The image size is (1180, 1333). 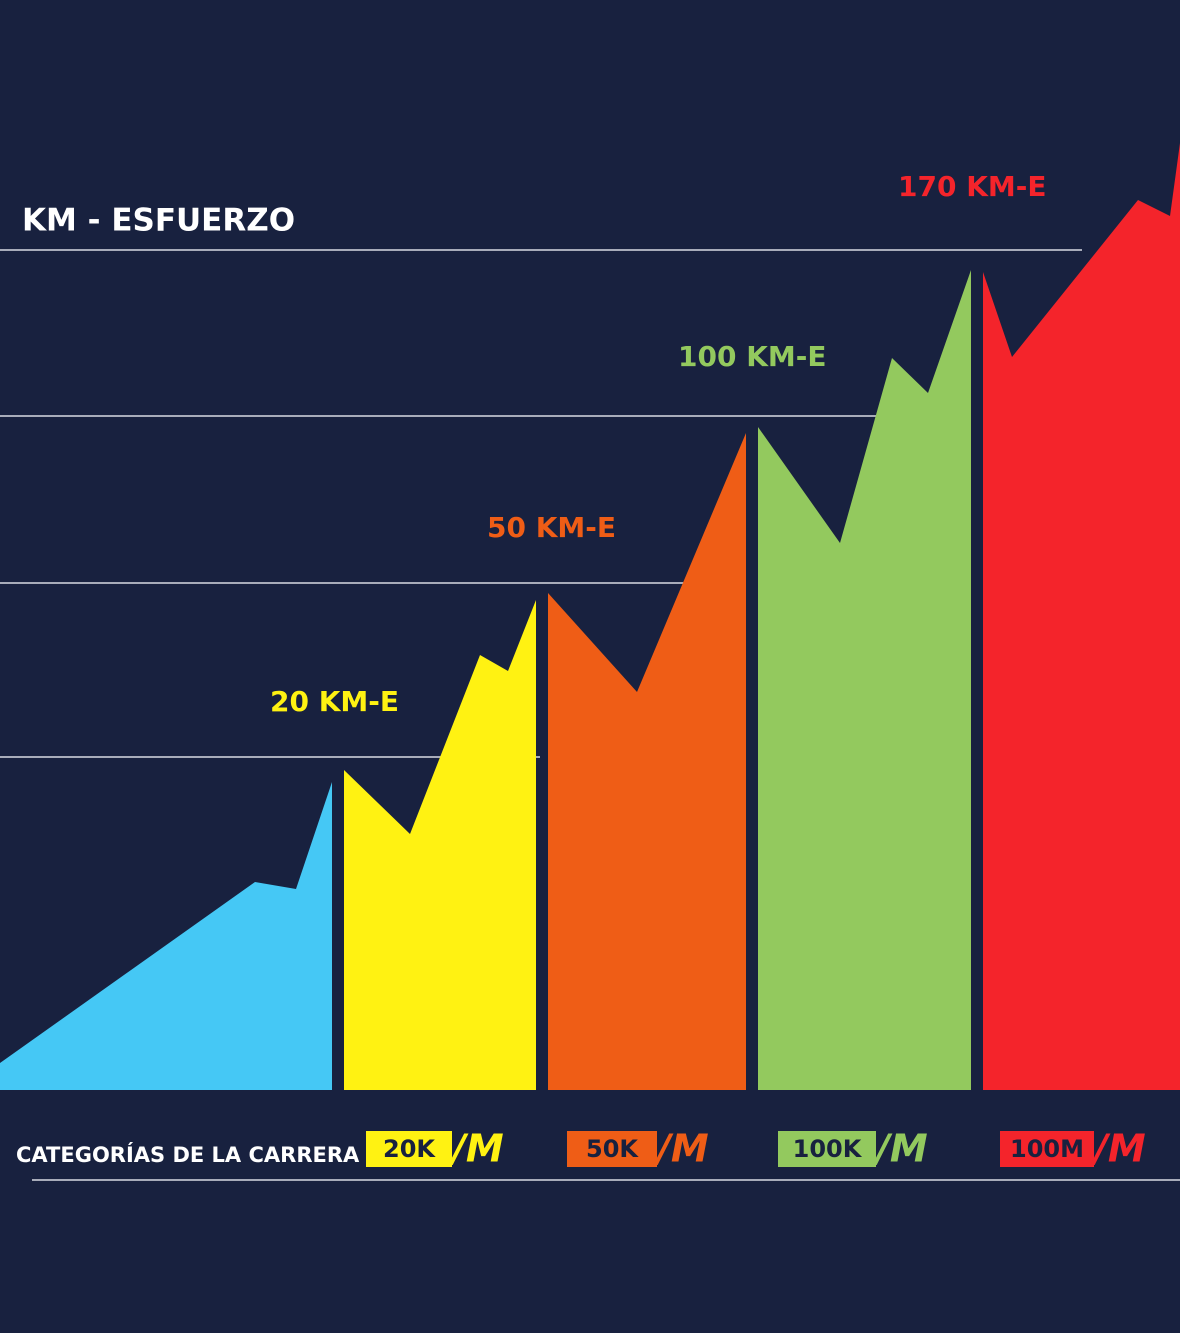 What do you see at coordinates (972, 186) in the screenshot?
I see `level-label: 170 KM-E` at bounding box center [972, 186].